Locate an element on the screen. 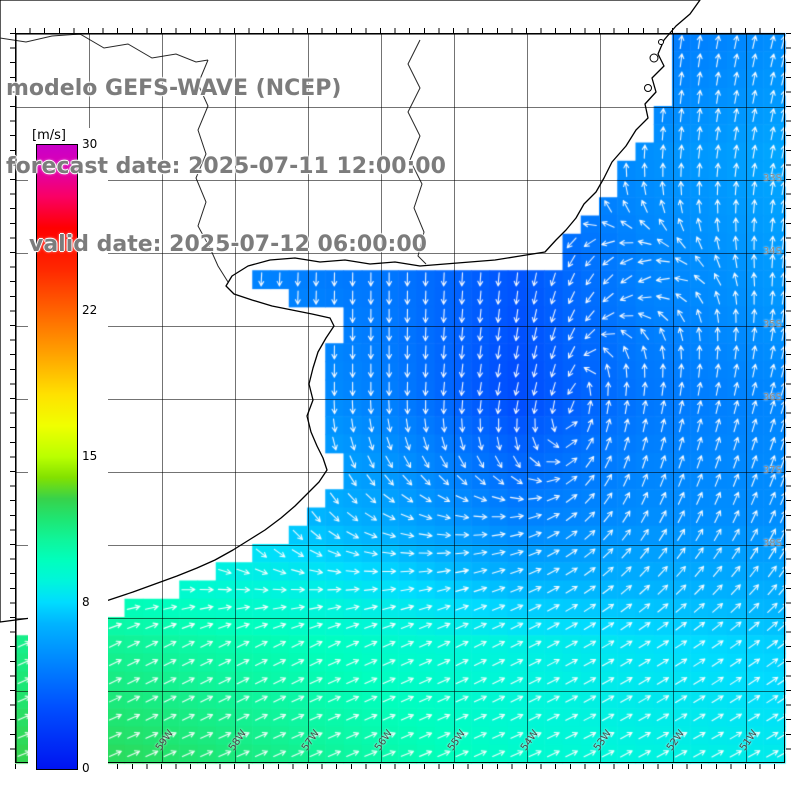 The height and width of the screenshot is (800, 800). colorbar-tick-label: 0 is located at coordinates (86, 768).